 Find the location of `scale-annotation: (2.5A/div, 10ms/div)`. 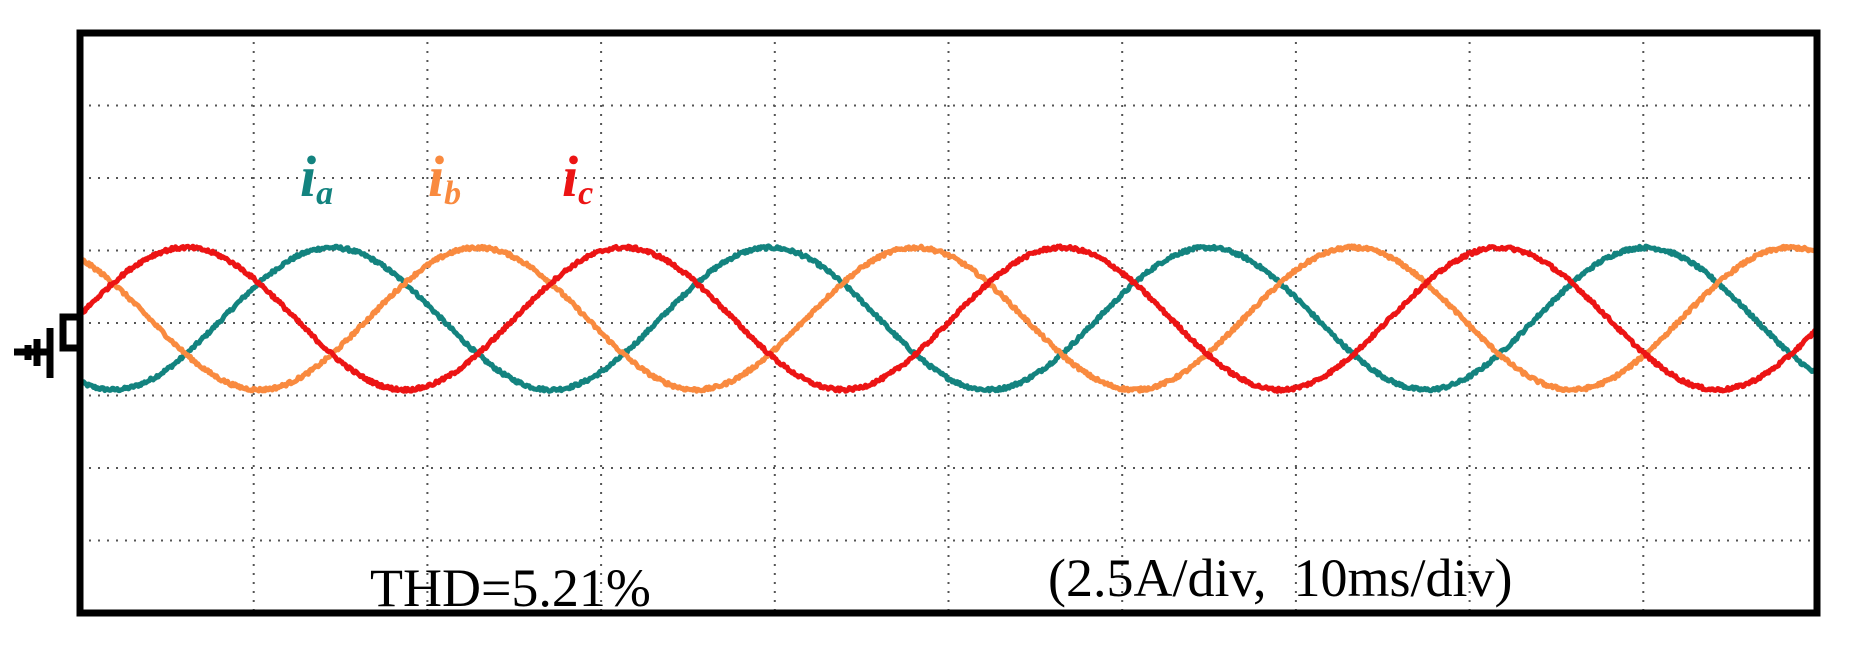

scale-annotation: (2.5A/div, 10ms/div) is located at coordinates (1280, 578).